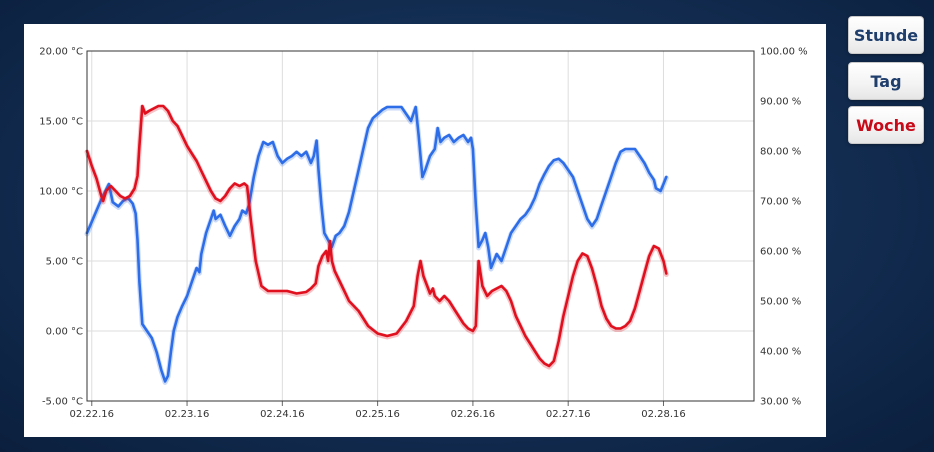  What do you see at coordinates (780, 202) in the screenshot?
I see `y-right-tick-label: 70.00 %` at bounding box center [780, 202].